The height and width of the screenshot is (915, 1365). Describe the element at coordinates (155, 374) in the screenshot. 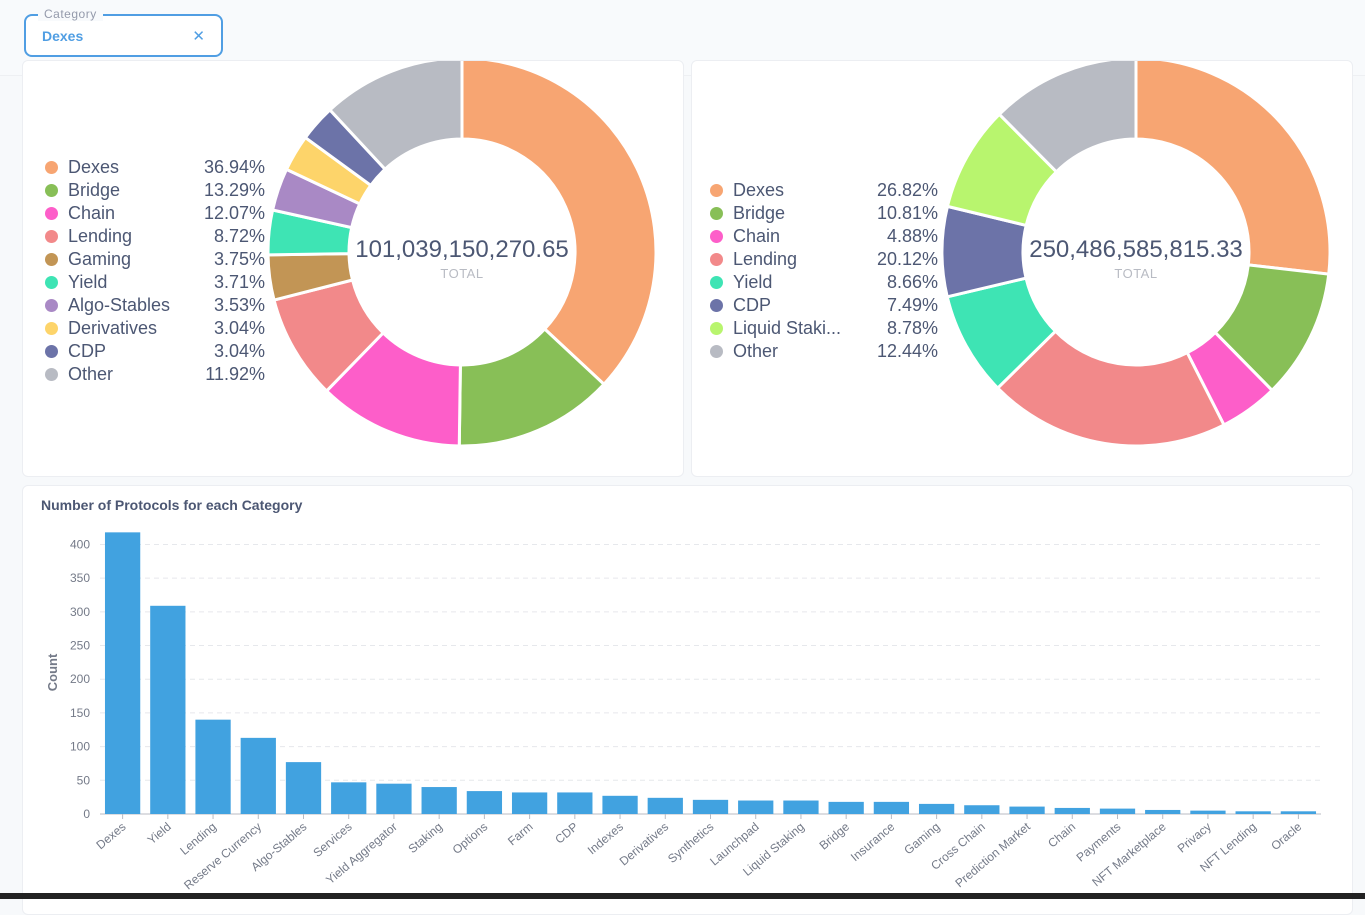

I see `legend-item-other: Other 11.92%` at that location.